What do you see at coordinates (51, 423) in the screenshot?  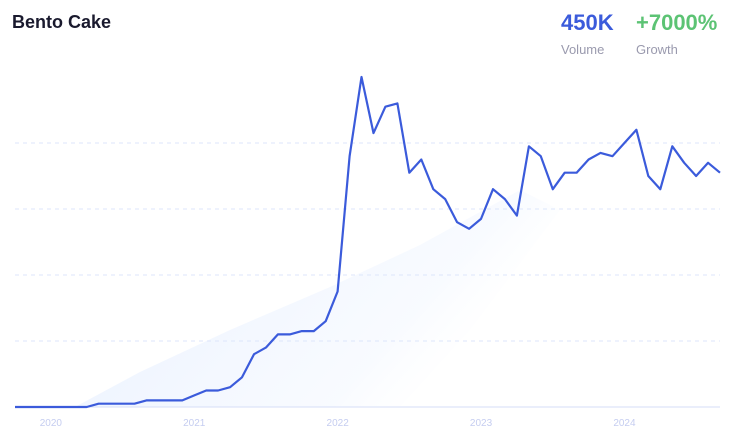 I see `x-tick-label: 2020` at bounding box center [51, 423].